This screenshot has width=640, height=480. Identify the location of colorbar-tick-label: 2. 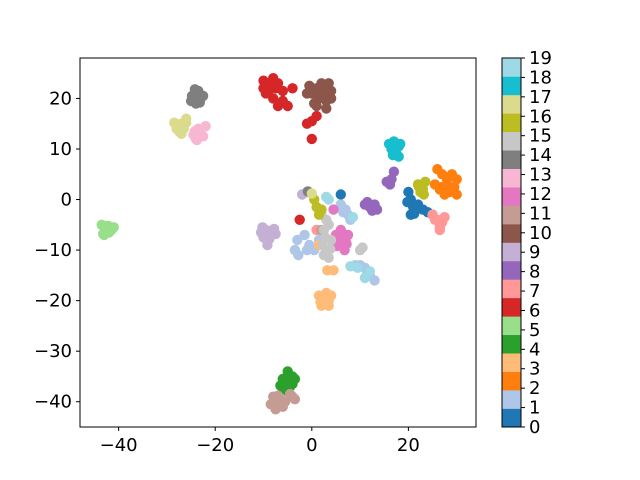
(534, 388).